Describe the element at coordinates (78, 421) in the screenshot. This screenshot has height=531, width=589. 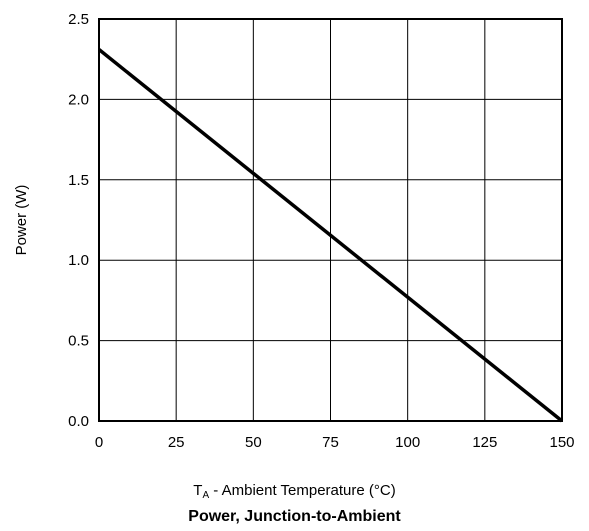
I see `y-tick-label: 0.0` at that location.